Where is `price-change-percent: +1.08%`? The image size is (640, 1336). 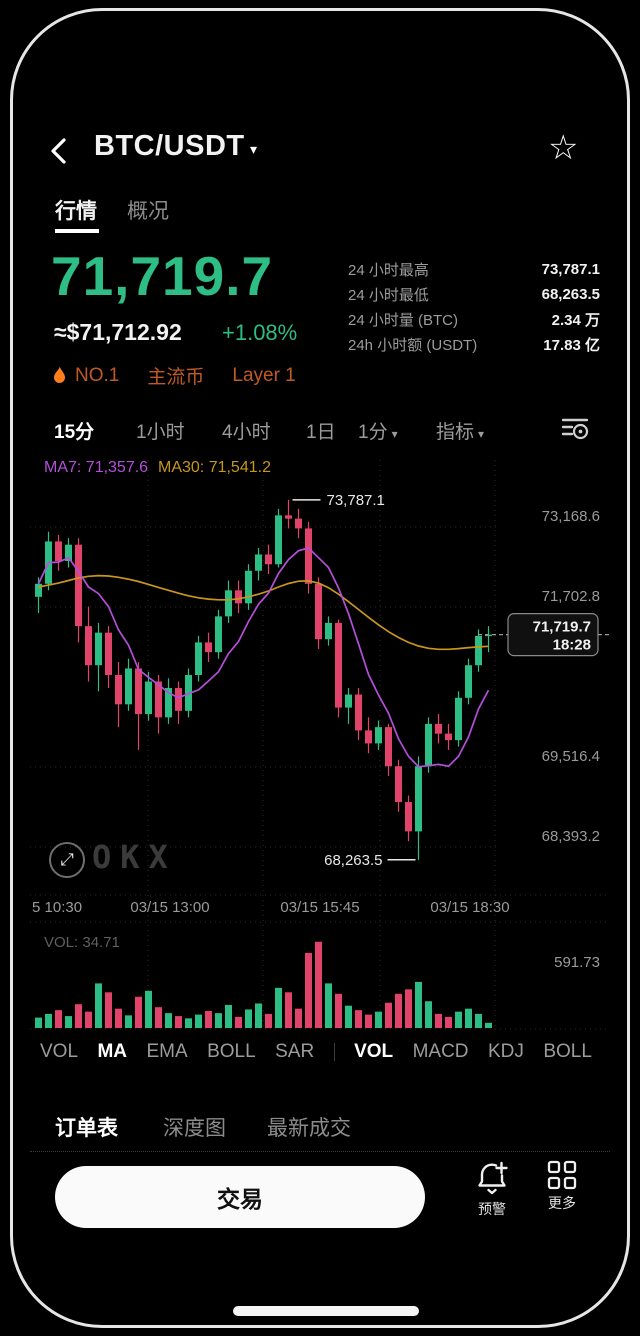 price-change-percent: +1.08% is located at coordinates (260, 332).